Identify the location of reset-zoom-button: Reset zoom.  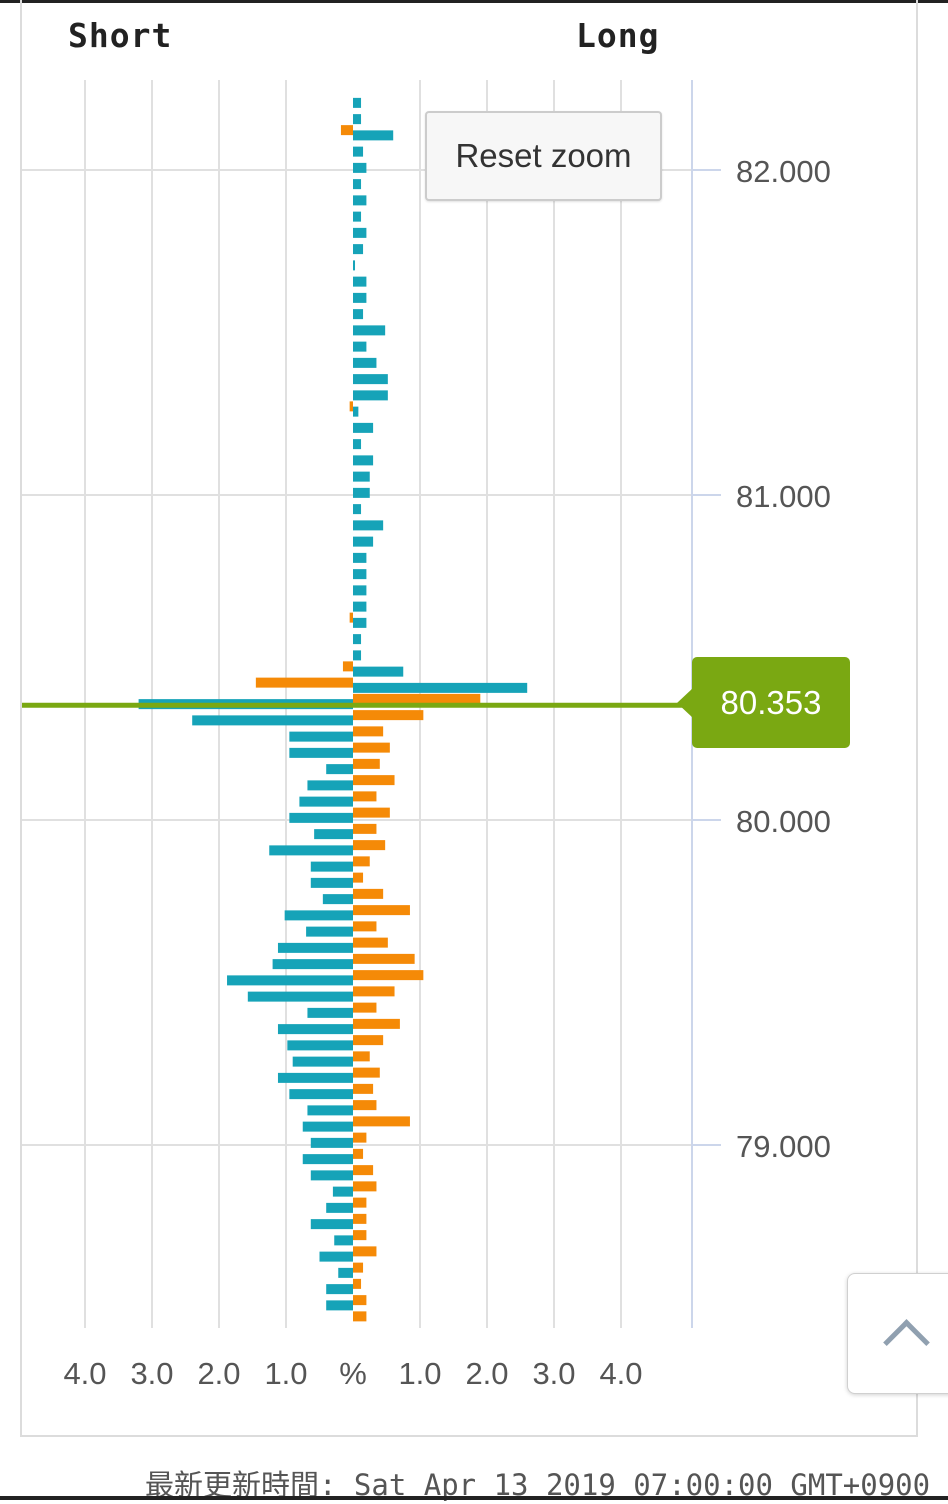
(543, 156).